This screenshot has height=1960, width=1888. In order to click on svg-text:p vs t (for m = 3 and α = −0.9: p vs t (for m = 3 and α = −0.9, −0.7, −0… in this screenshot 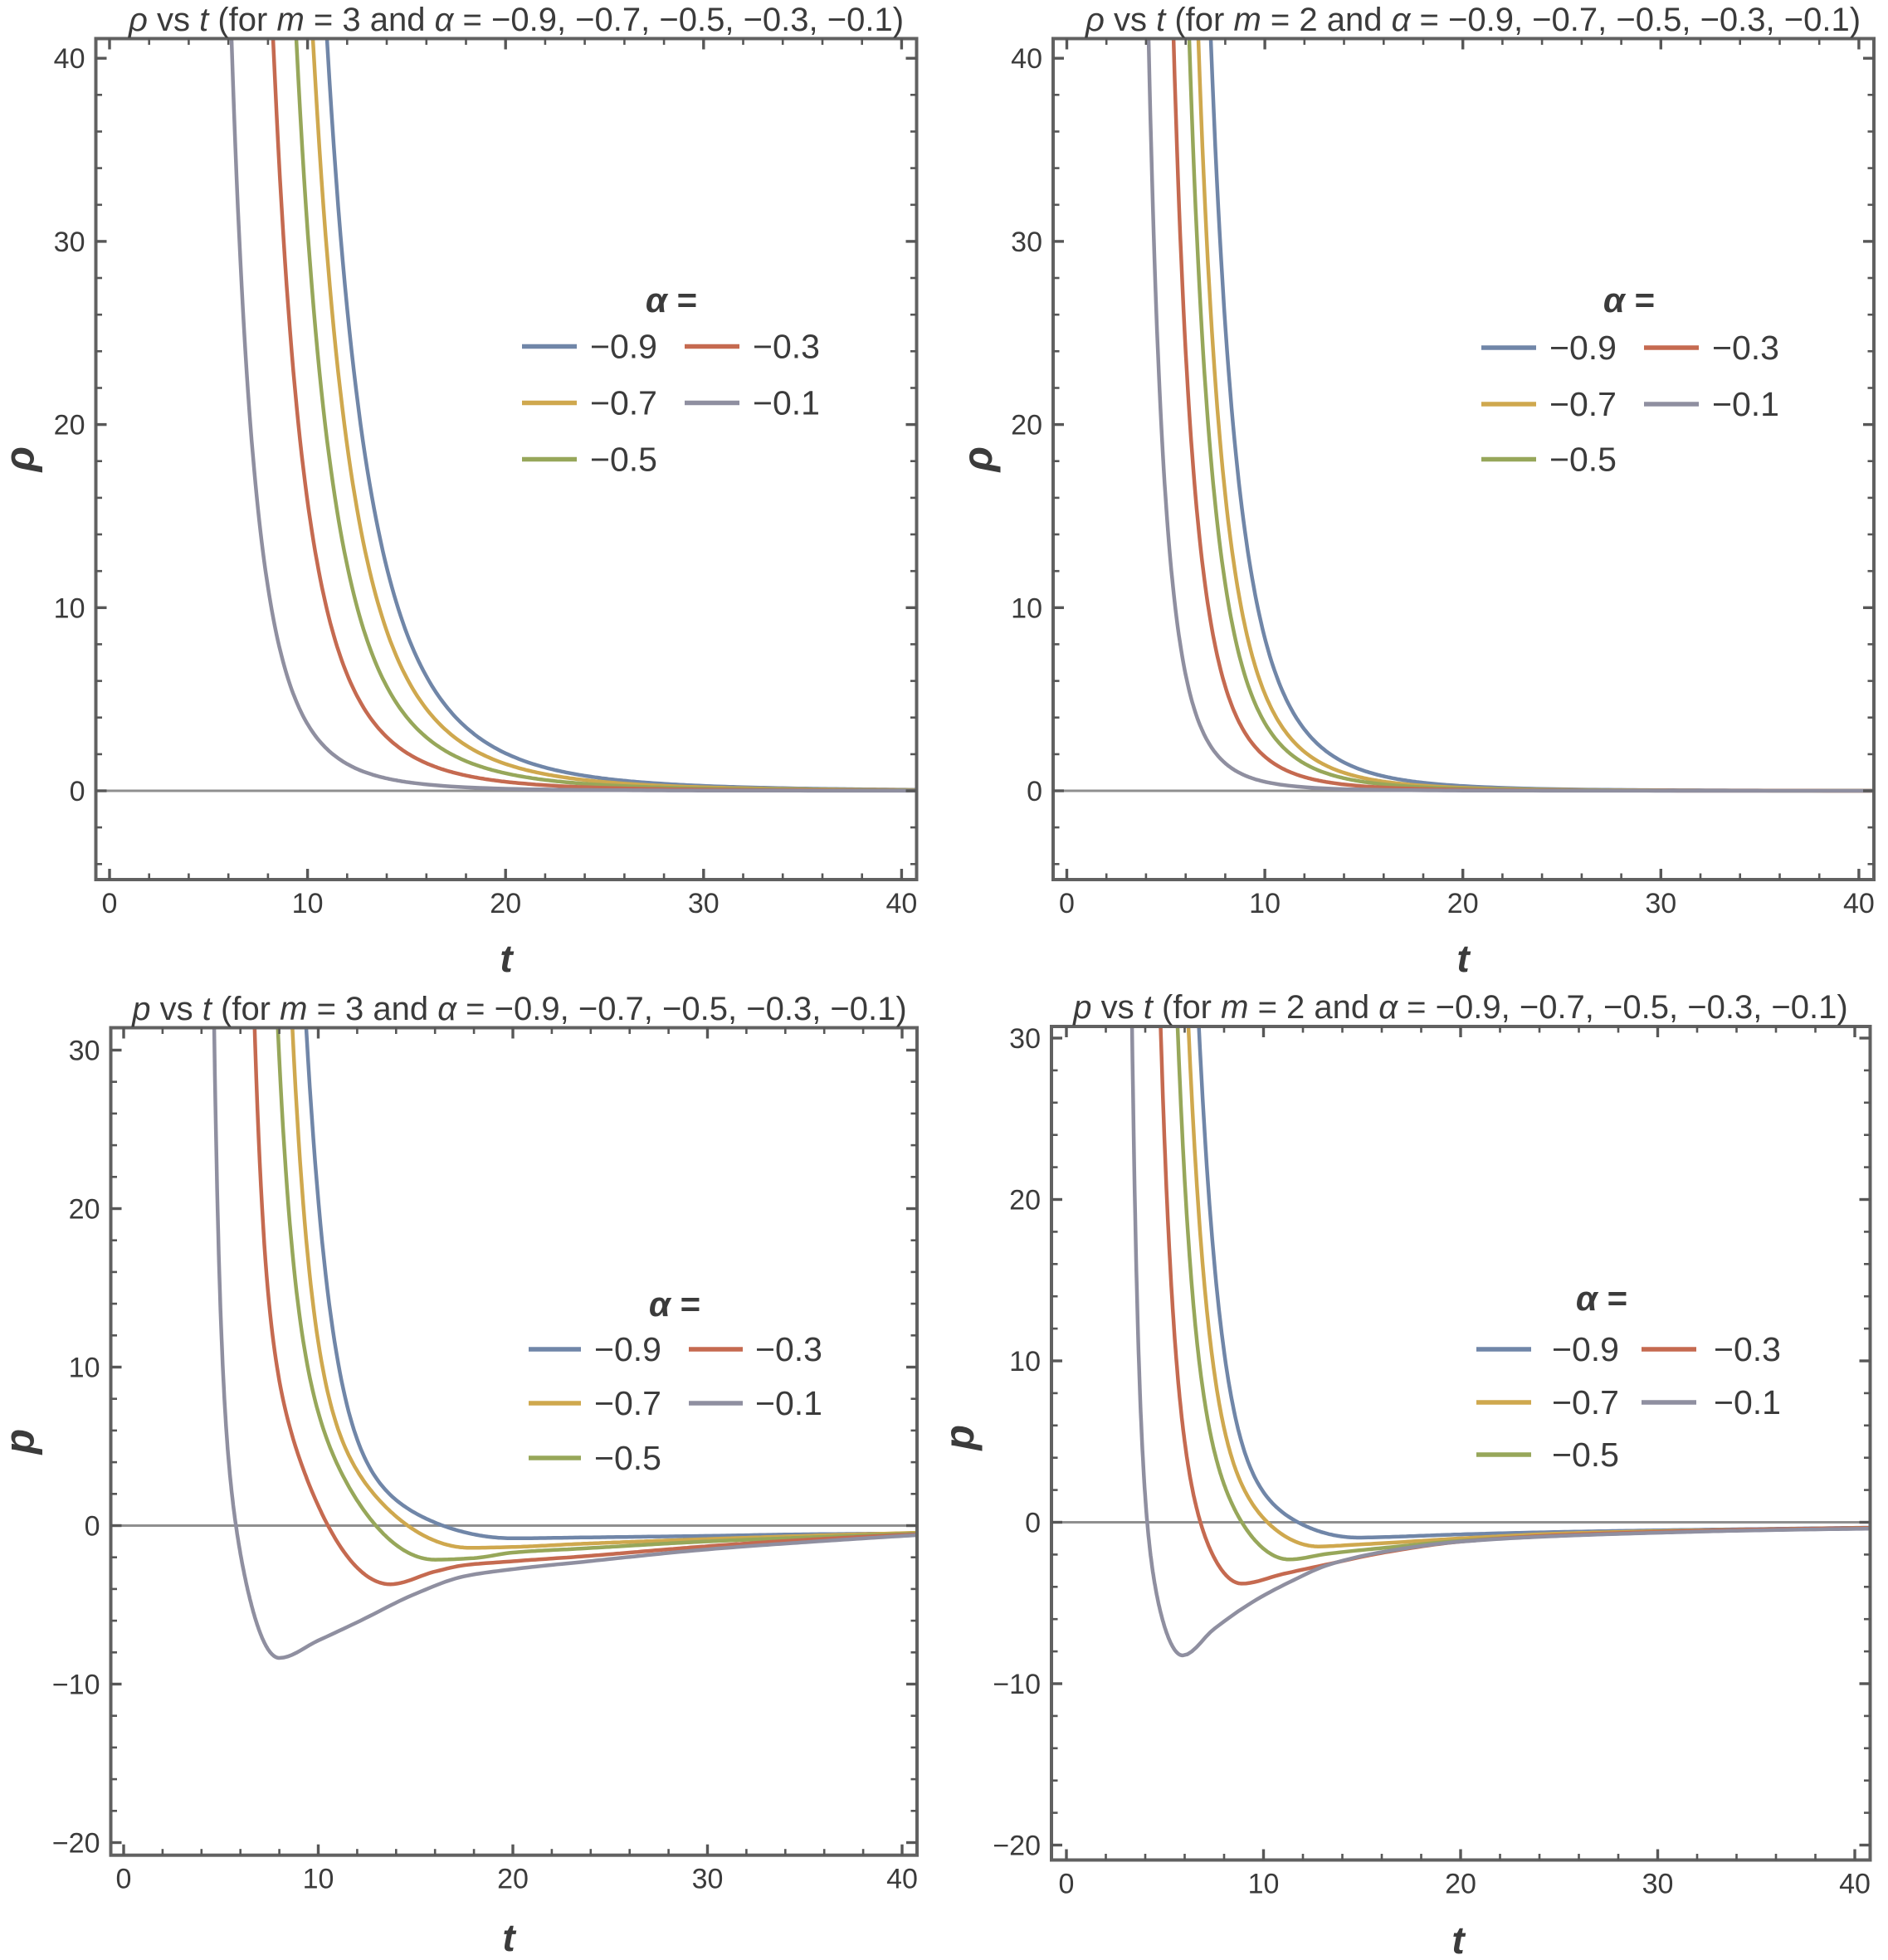, I will do `click(518, 1009)`.